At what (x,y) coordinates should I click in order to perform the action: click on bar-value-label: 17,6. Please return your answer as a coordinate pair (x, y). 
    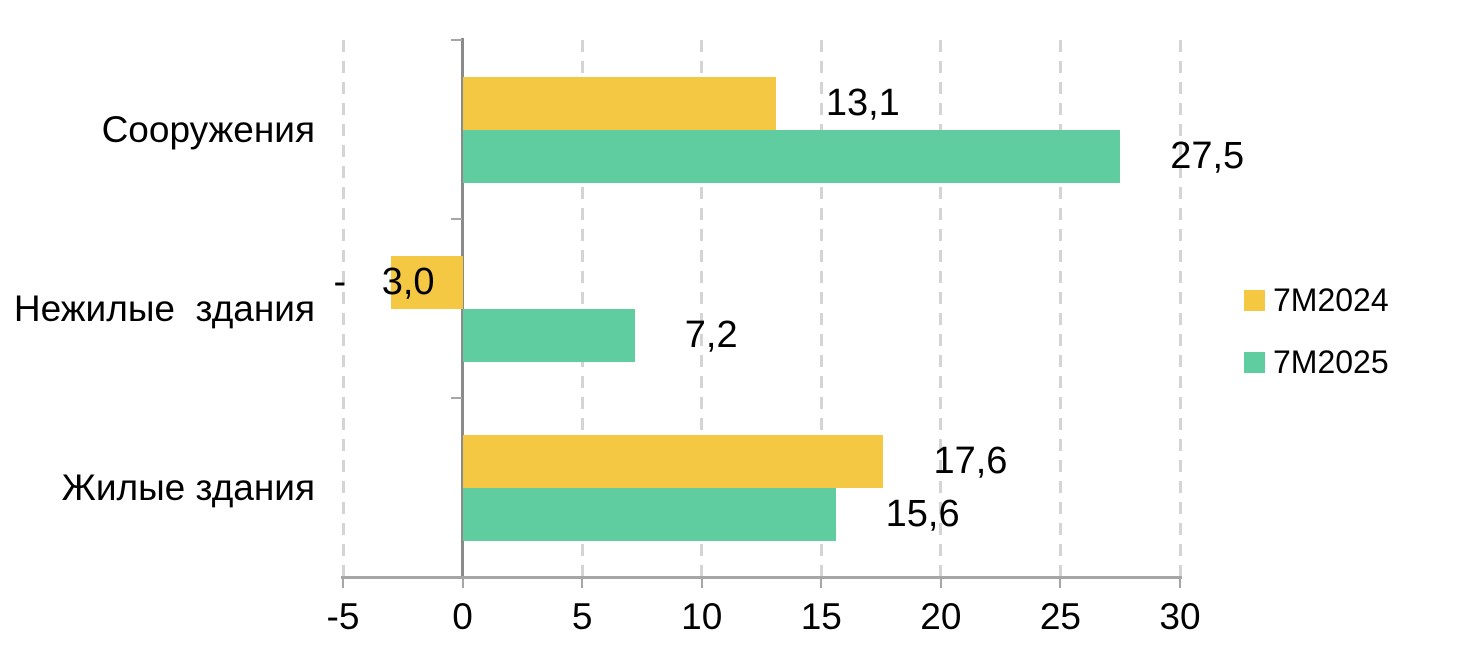
    Looking at the image, I should click on (970, 460).